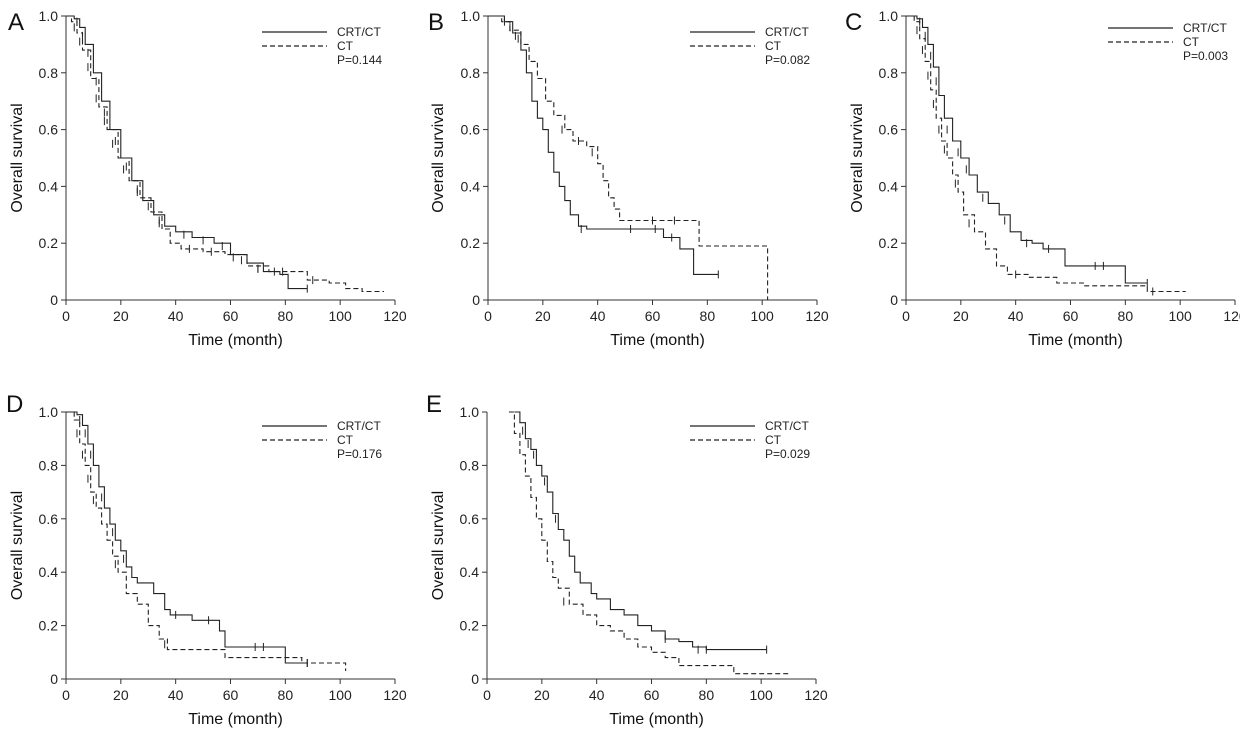  I want to click on panel-label: D, so click(14, 404).